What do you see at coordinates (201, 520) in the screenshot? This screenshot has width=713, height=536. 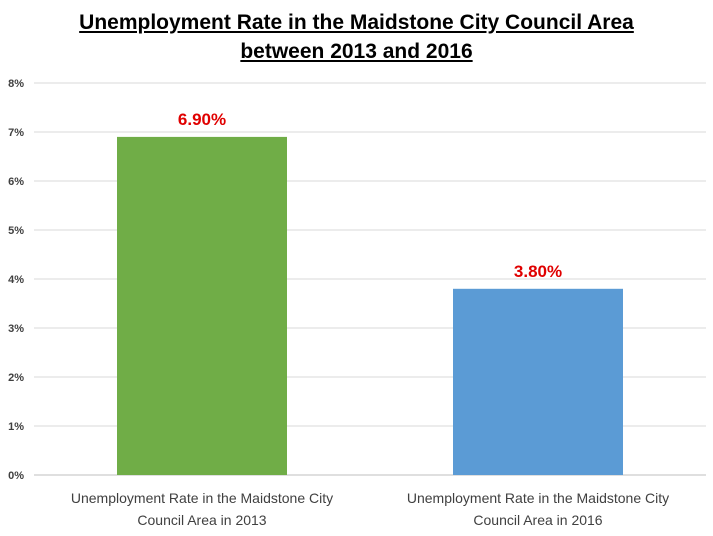 I see `category-label: Council Area in 2013` at bounding box center [201, 520].